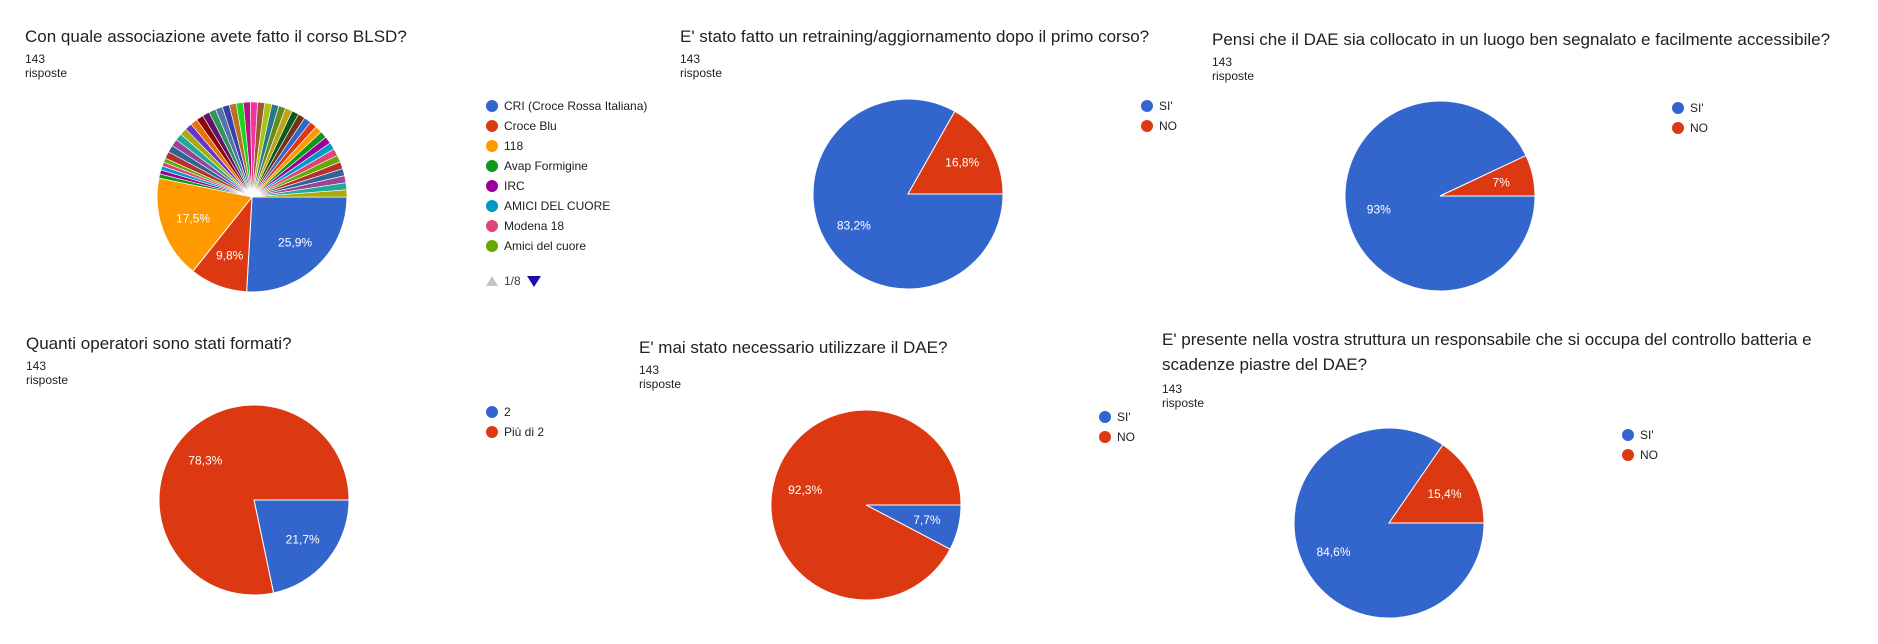 The height and width of the screenshot is (644, 1878). What do you see at coordinates (1444, 494) in the screenshot?
I see `slice-label: 15,4%` at bounding box center [1444, 494].